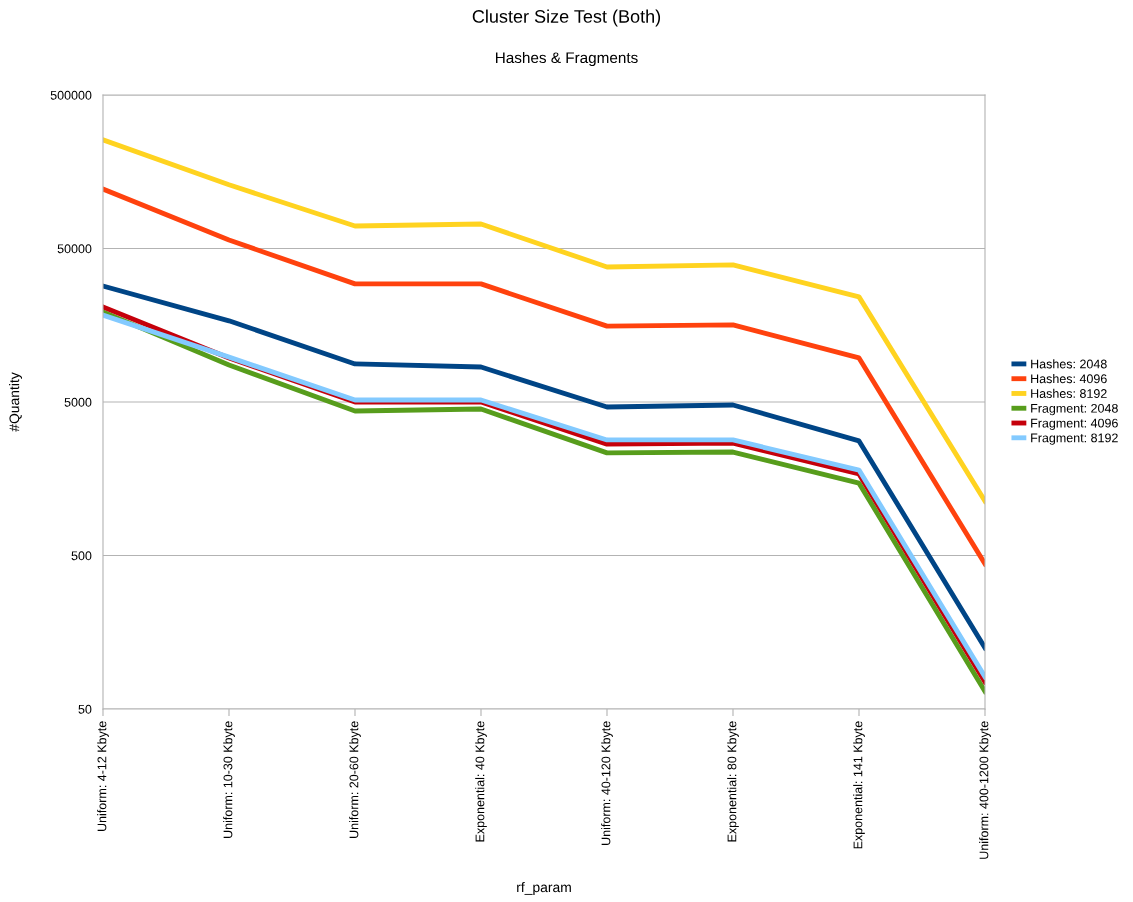 Image resolution: width=1133 pixels, height=902 pixels. I want to click on legend-label: Hashes: 8192, so click(1069, 393).